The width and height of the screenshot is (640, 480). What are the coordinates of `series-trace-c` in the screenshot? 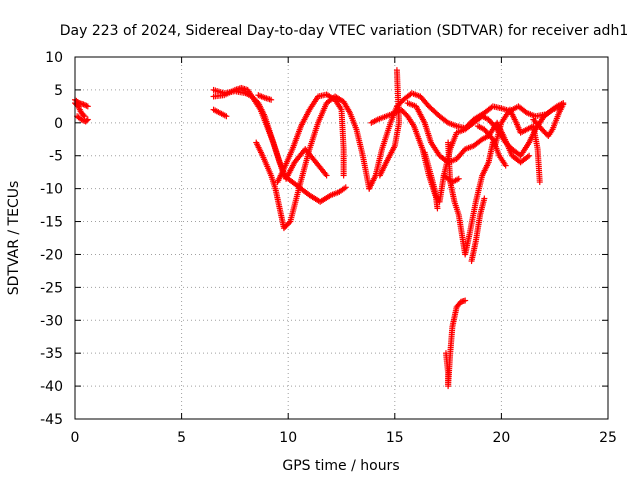 It's located at (82, 119).